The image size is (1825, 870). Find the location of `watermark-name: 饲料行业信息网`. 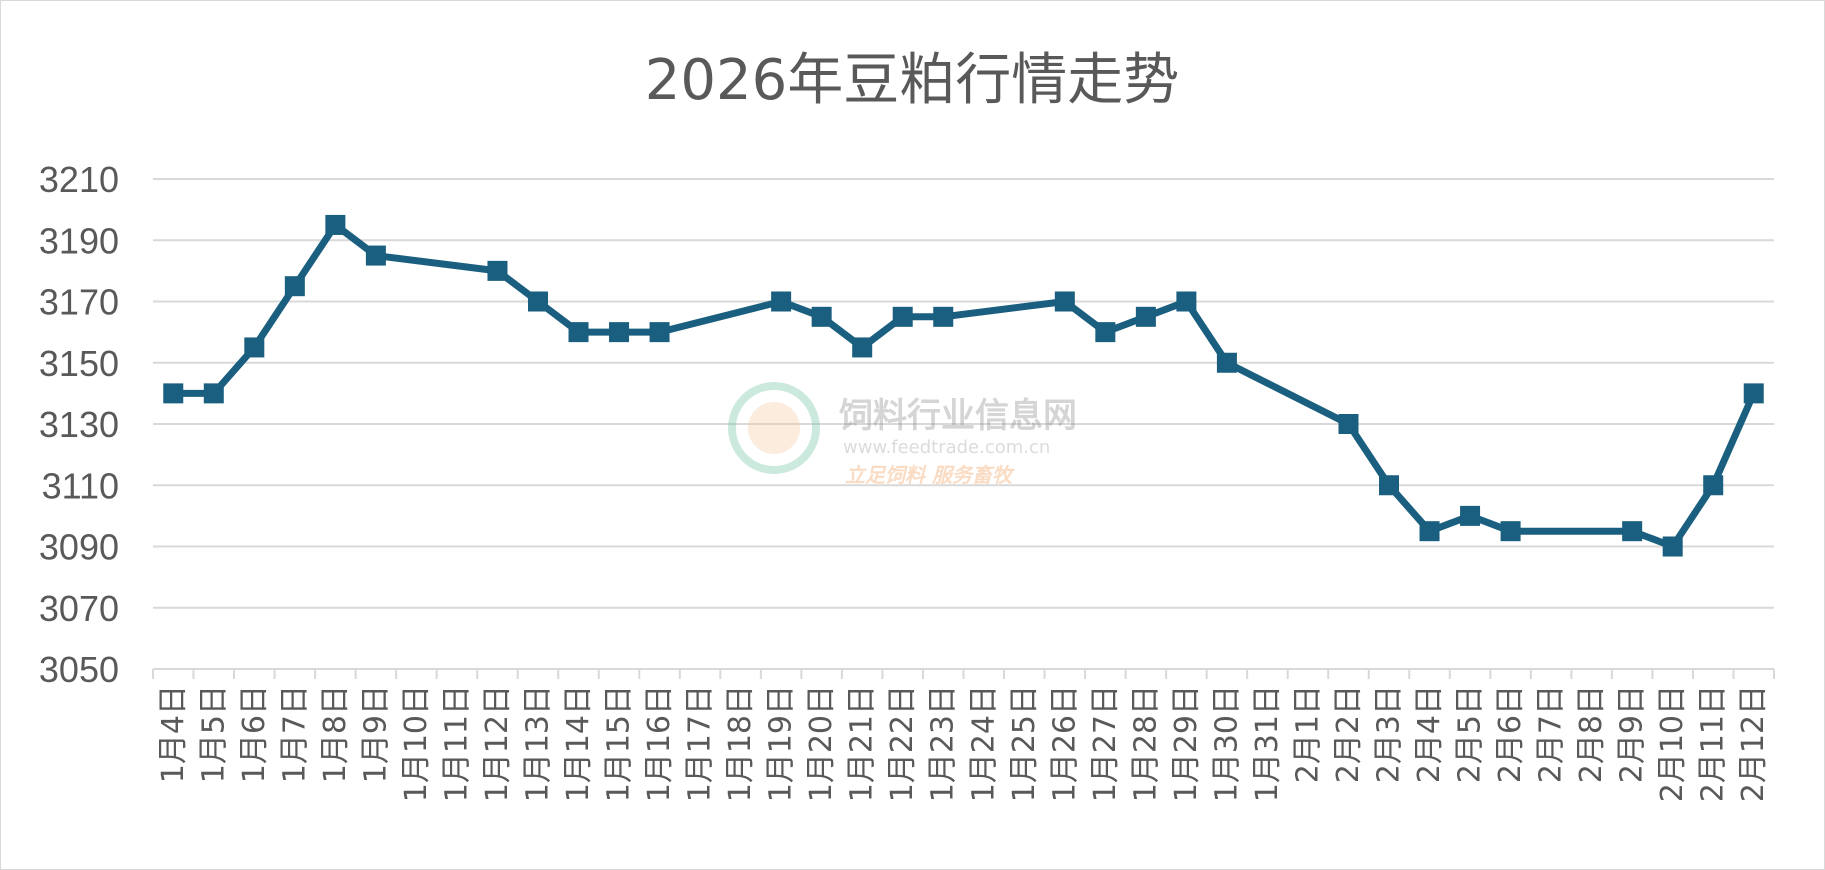

watermark-name: 饲料行业信息网 is located at coordinates (958, 416).